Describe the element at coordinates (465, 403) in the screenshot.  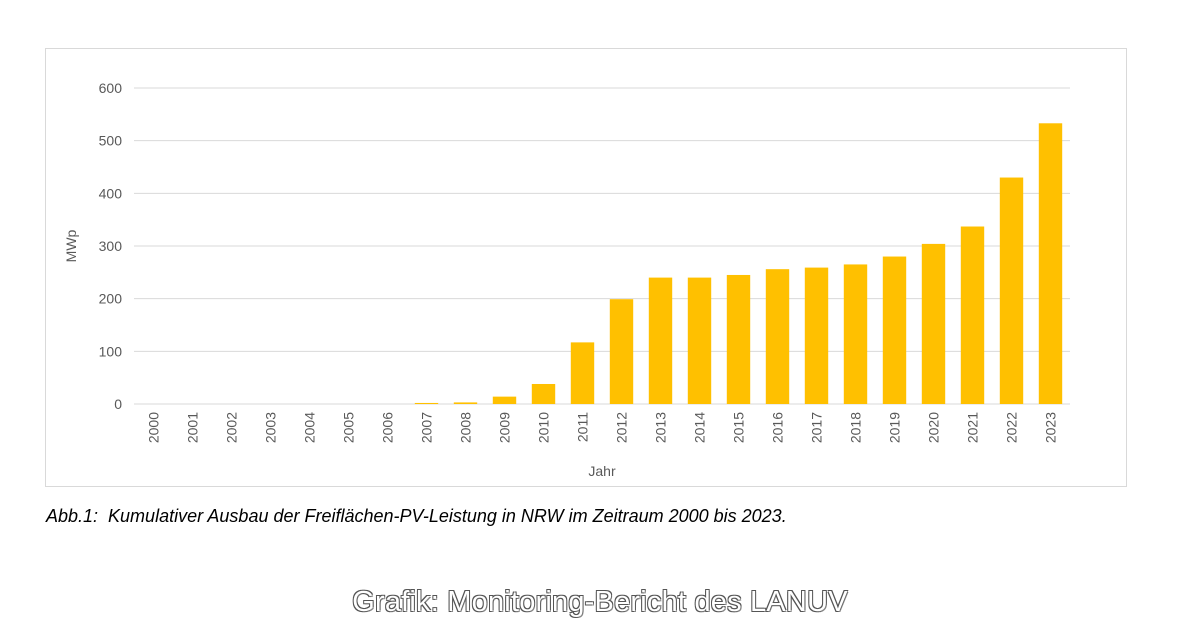
I see `bar-2008` at that location.